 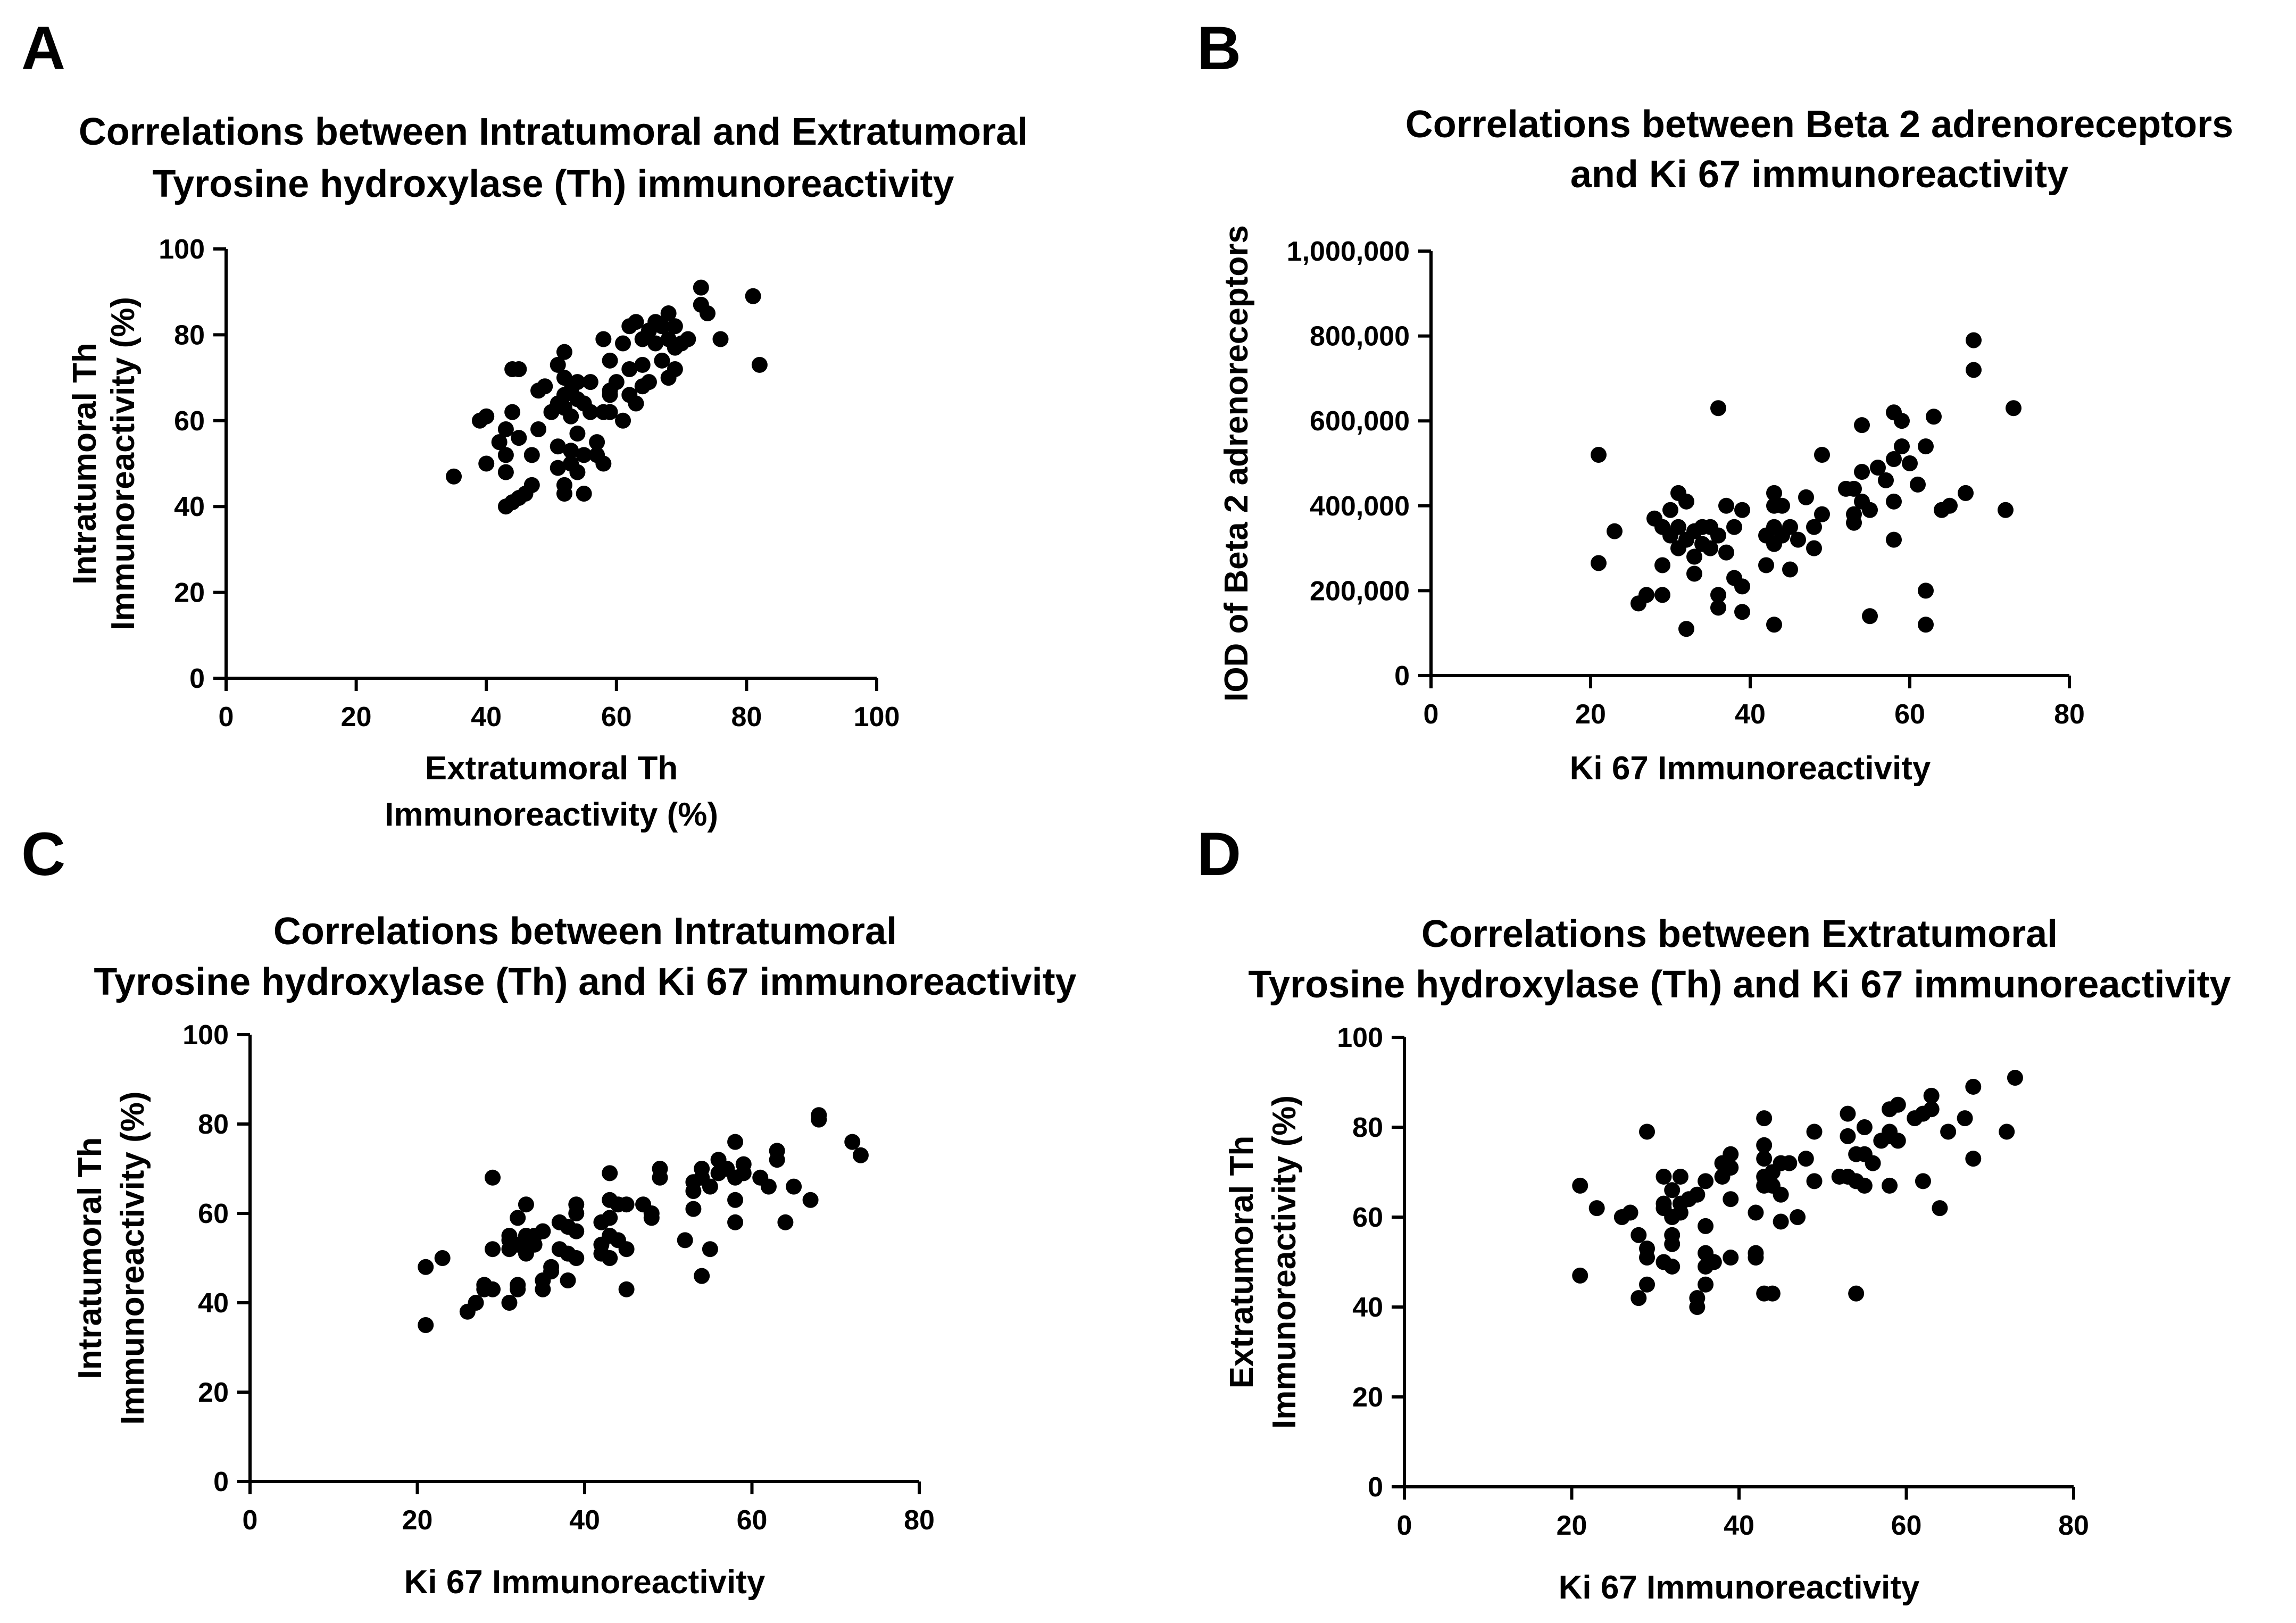 What do you see at coordinates (43, 854) in the screenshot?
I see `panel-letter: C` at bounding box center [43, 854].